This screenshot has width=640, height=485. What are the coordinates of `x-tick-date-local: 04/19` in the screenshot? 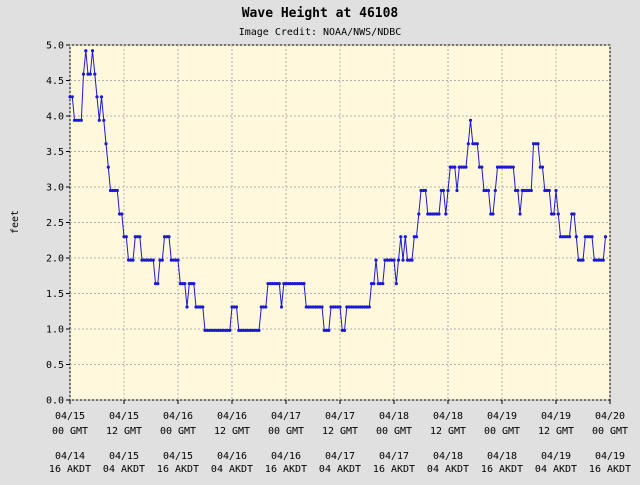 It's located at (610, 456).